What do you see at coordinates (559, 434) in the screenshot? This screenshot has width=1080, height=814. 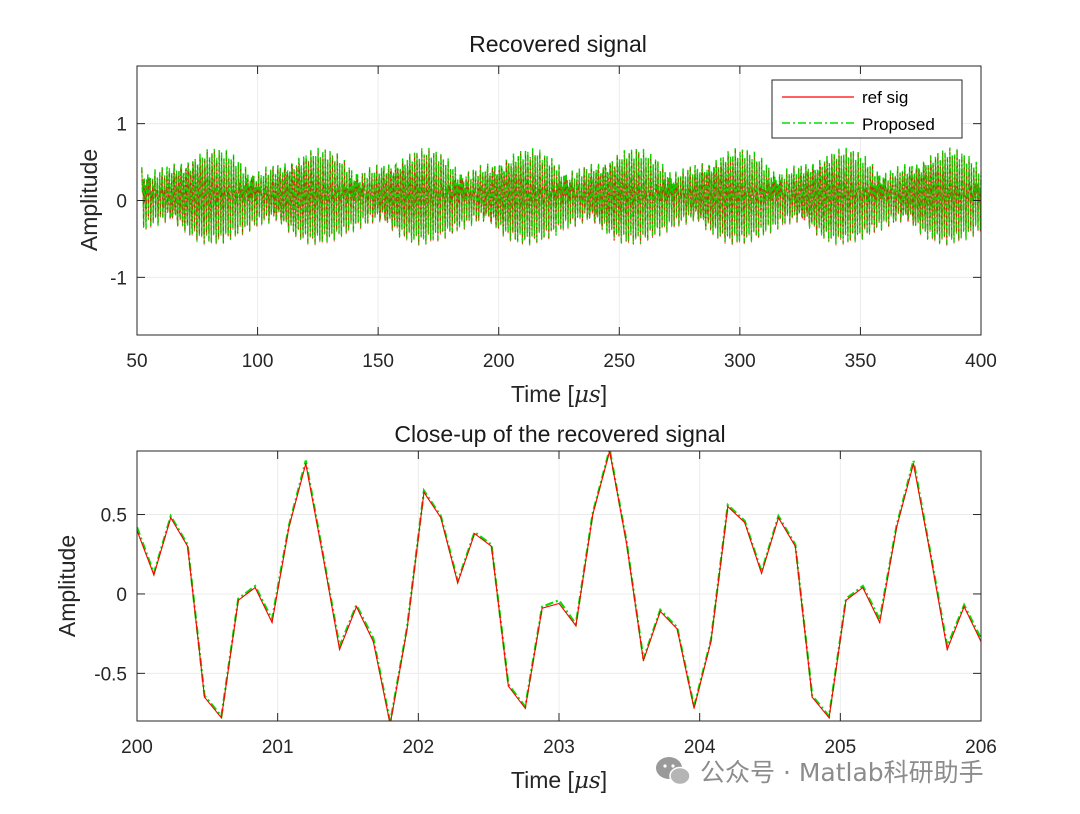 I see `bottom-chart-title: Close-up of the recovered signal` at bounding box center [559, 434].